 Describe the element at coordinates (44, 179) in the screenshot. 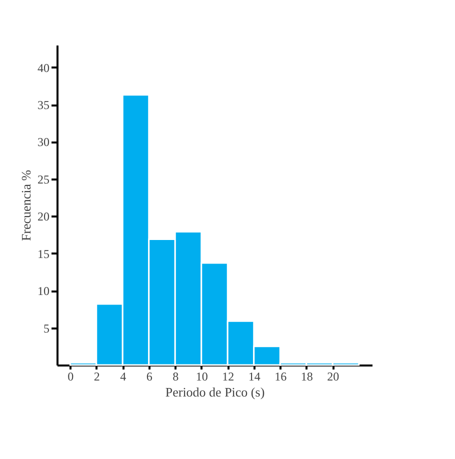

I see `y-tick-label: 25` at that location.